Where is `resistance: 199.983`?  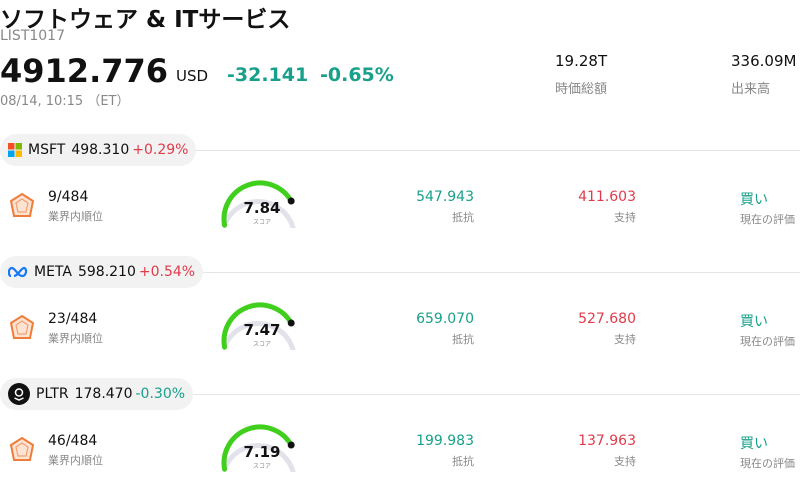 resistance: 199.983 is located at coordinates (445, 441).